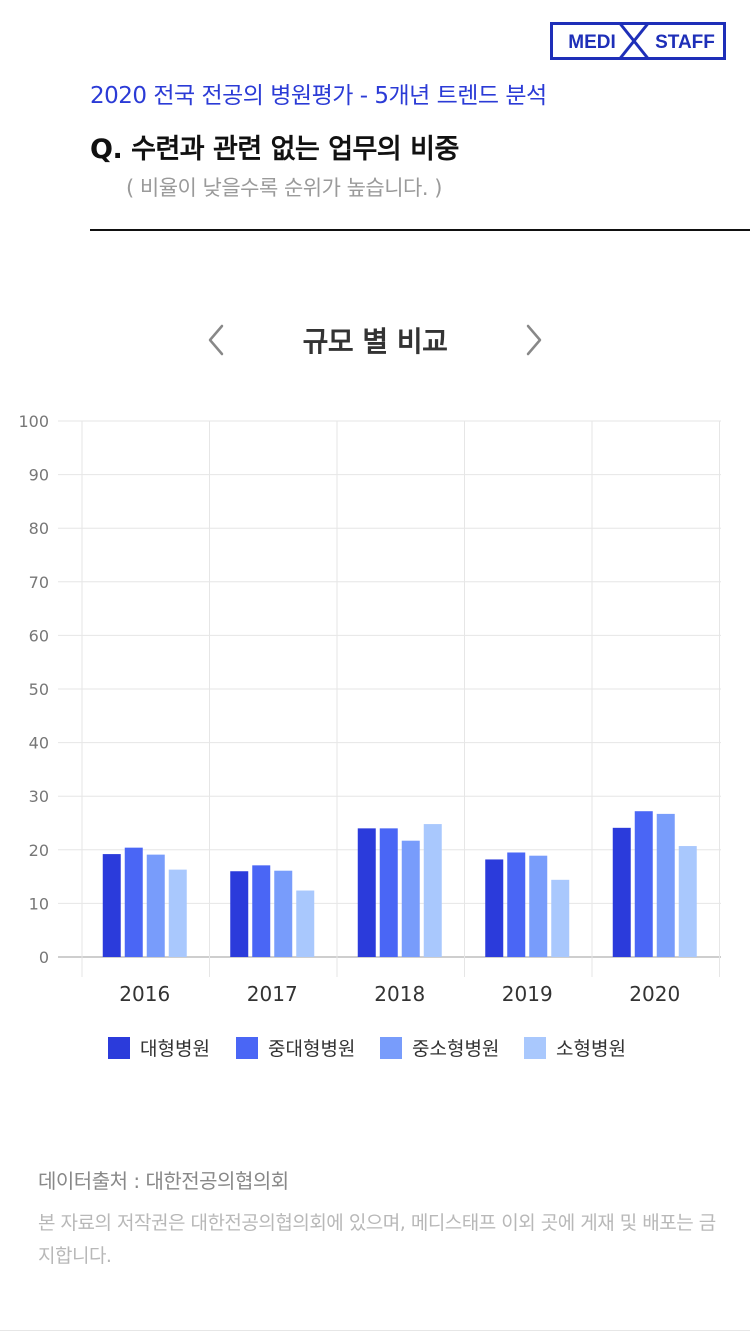 The image size is (750, 1334). I want to click on prev-chart-button, so click(216, 340).